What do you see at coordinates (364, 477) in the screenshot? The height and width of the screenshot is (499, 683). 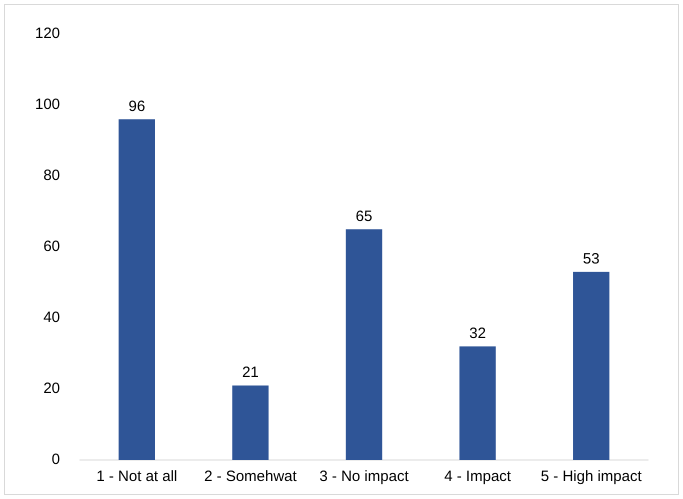 I see `x-tick-label: 3 - No impact` at bounding box center [364, 477].